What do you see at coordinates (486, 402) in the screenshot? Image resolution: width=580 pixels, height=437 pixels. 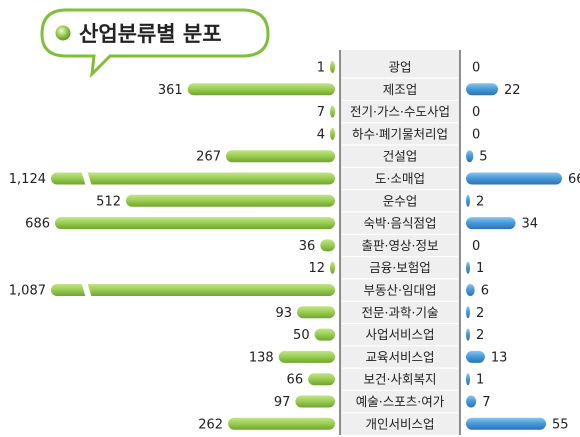 I see `right-value-label: 7` at bounding box center [486, 402].